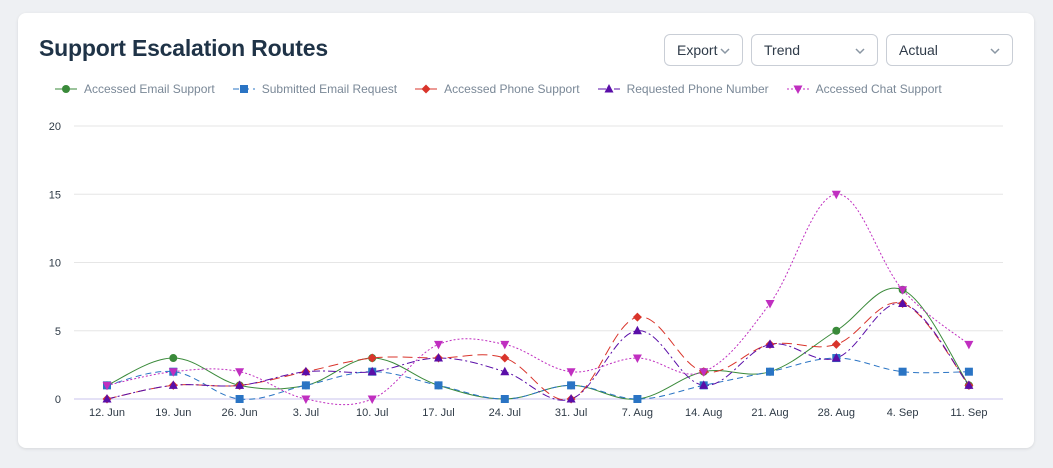 This screenshot has width=1053, height=468. I want to click on legend-item: Requested Phone Number, so click(683, 89).